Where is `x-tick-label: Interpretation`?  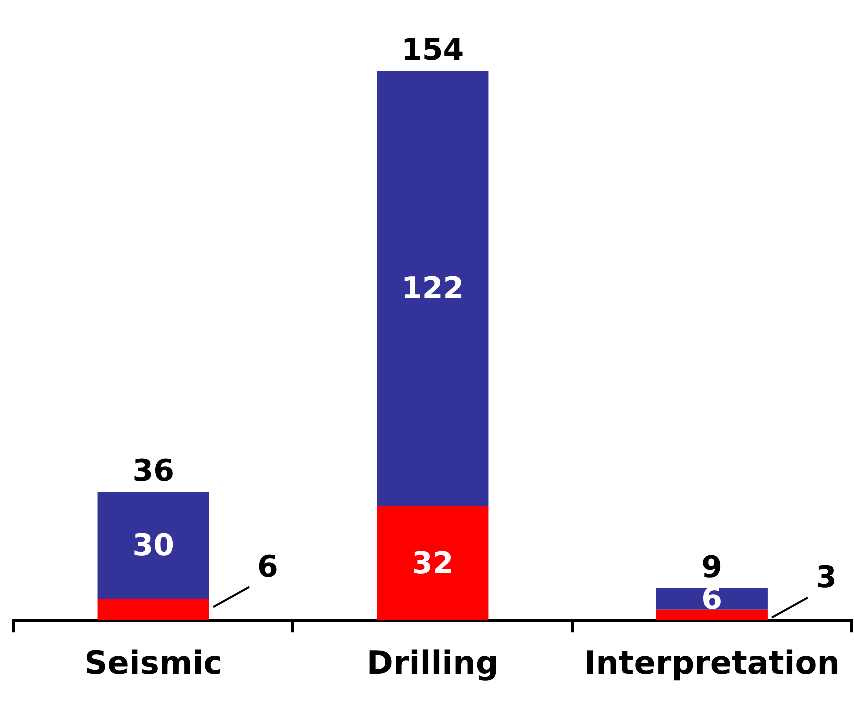 x-tick-label: Interpretation is located at coordinates (712, 663).